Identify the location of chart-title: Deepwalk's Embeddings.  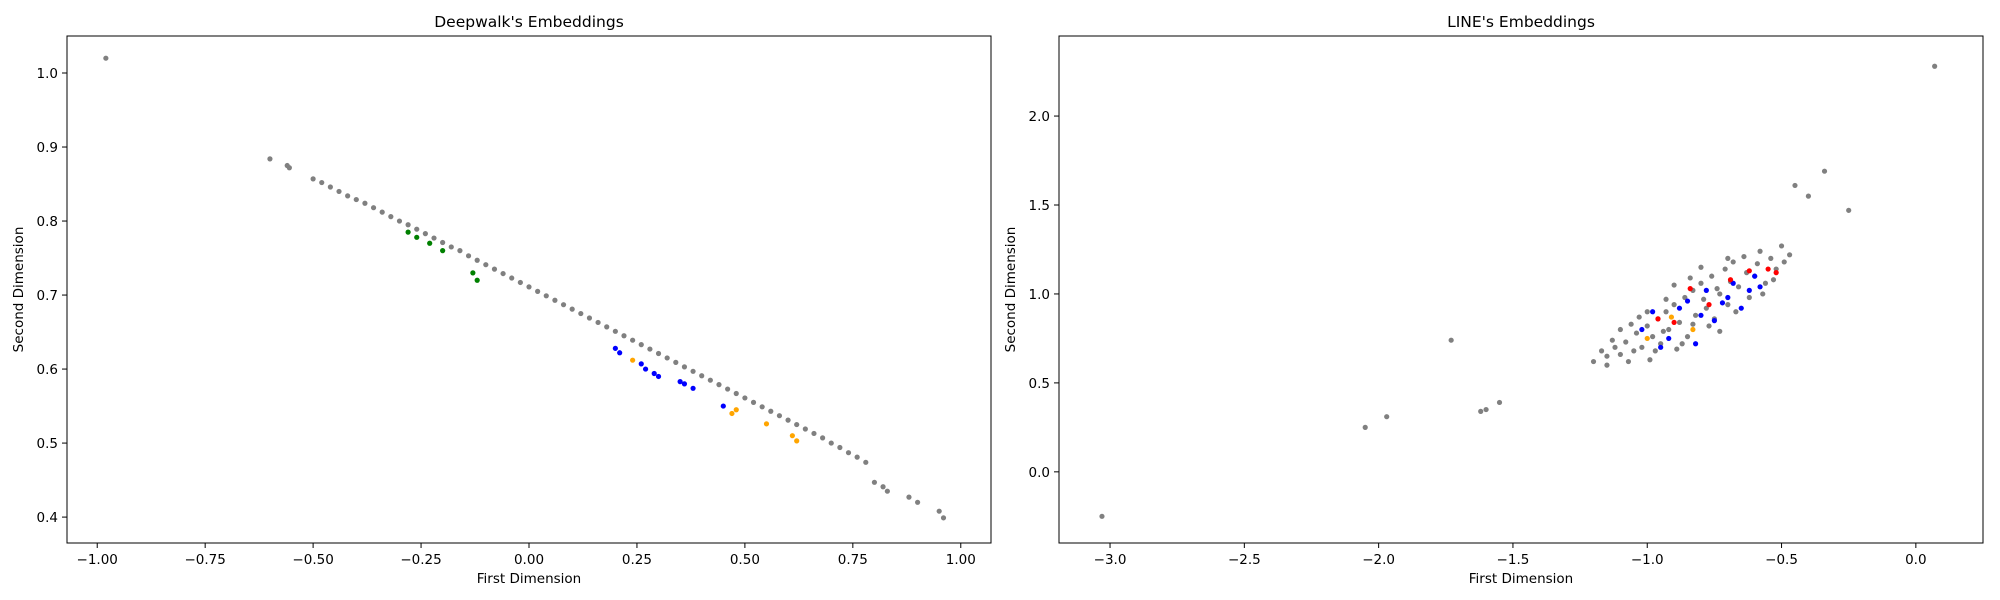
(529, 22).